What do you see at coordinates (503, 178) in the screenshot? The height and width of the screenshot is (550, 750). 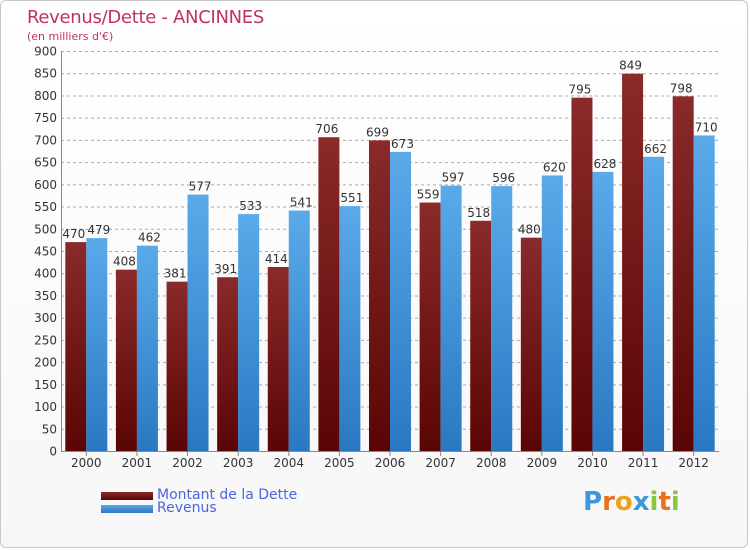 I see `data-label-revenus: 596` at bounding box center [503, 178].